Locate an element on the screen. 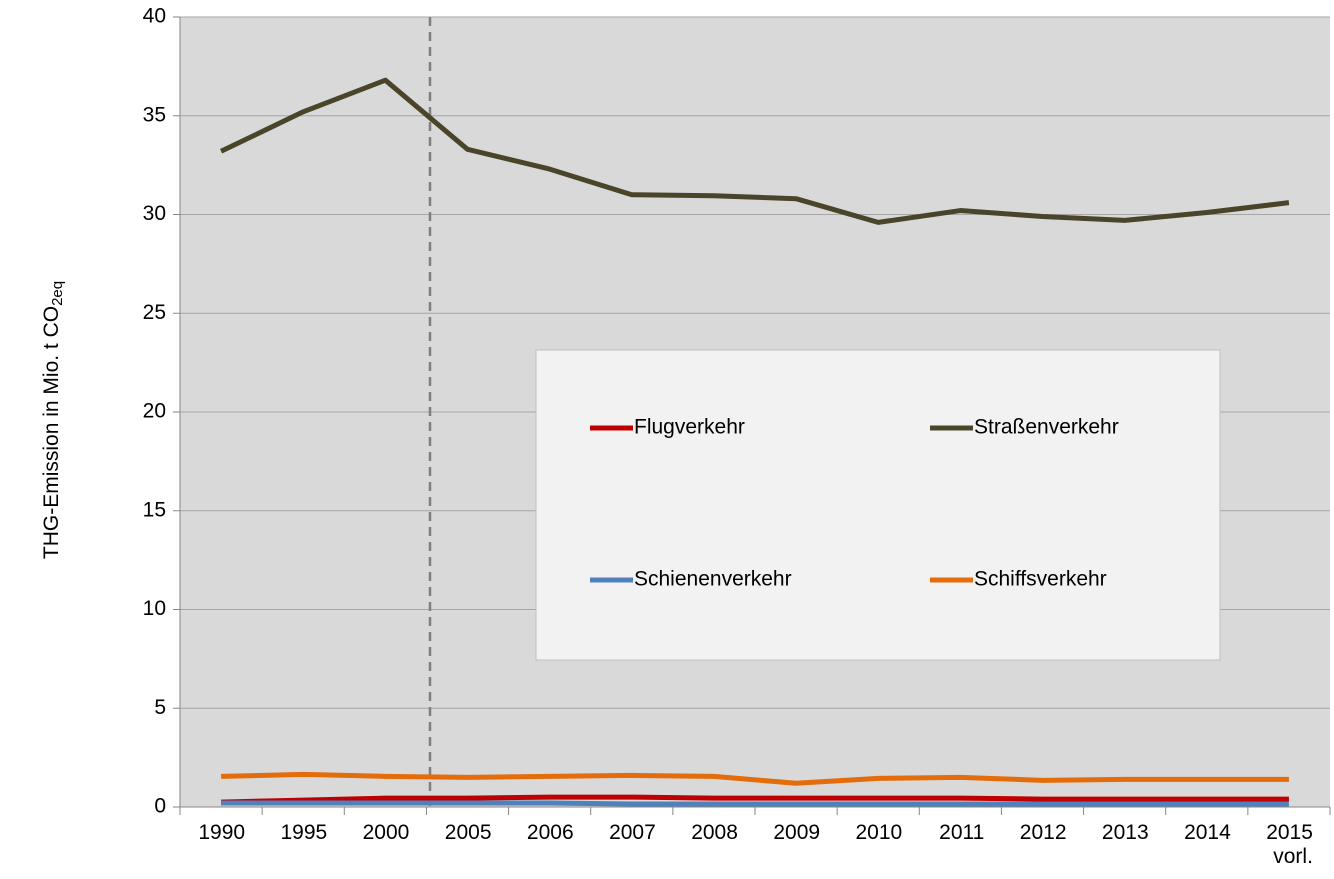  x-tick-label-box: 2011 is located at coordinates (962, 832).